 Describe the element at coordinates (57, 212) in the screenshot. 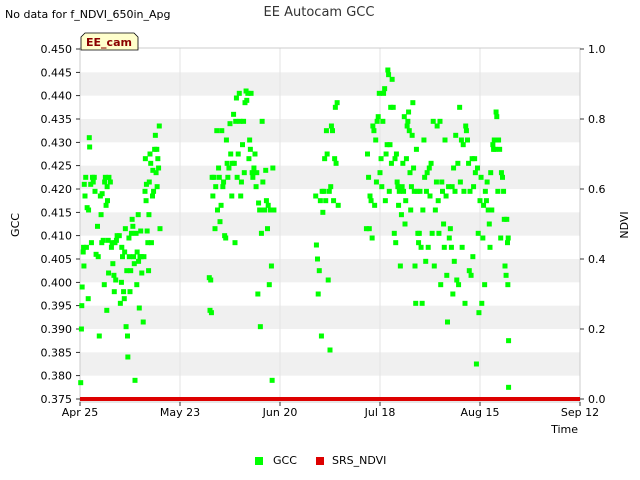

I see `y-tick-label: 0.415` at that location.